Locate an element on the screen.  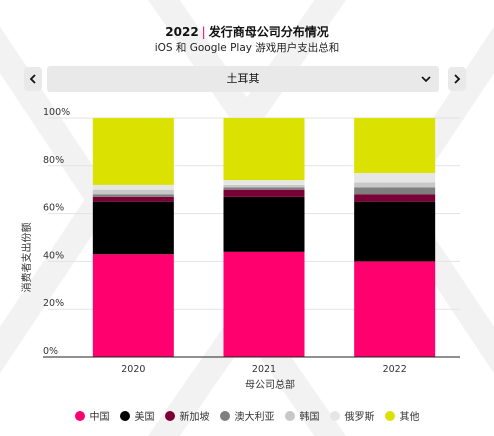
legend-item: 韩国 is located at coordinates (302, 415).